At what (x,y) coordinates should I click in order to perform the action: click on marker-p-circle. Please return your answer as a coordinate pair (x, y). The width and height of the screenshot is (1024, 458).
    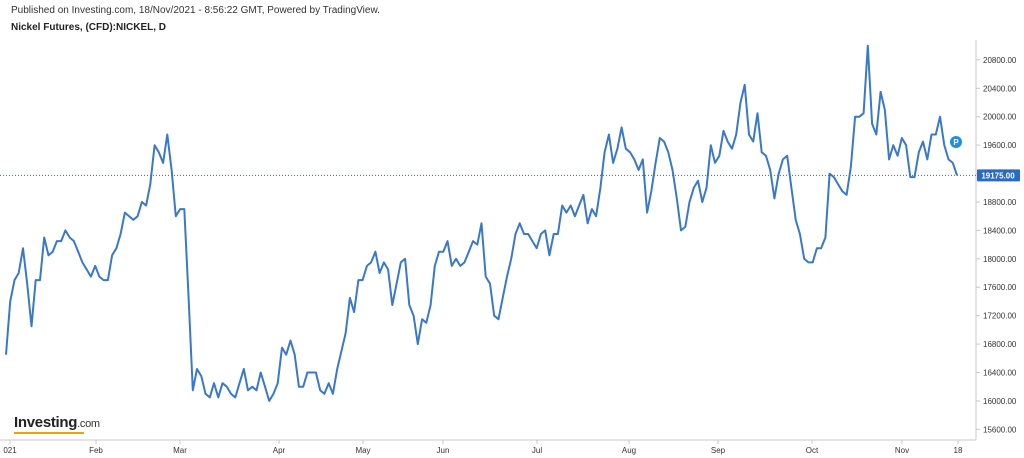
    Looking at the image, I should click on (956, 142).